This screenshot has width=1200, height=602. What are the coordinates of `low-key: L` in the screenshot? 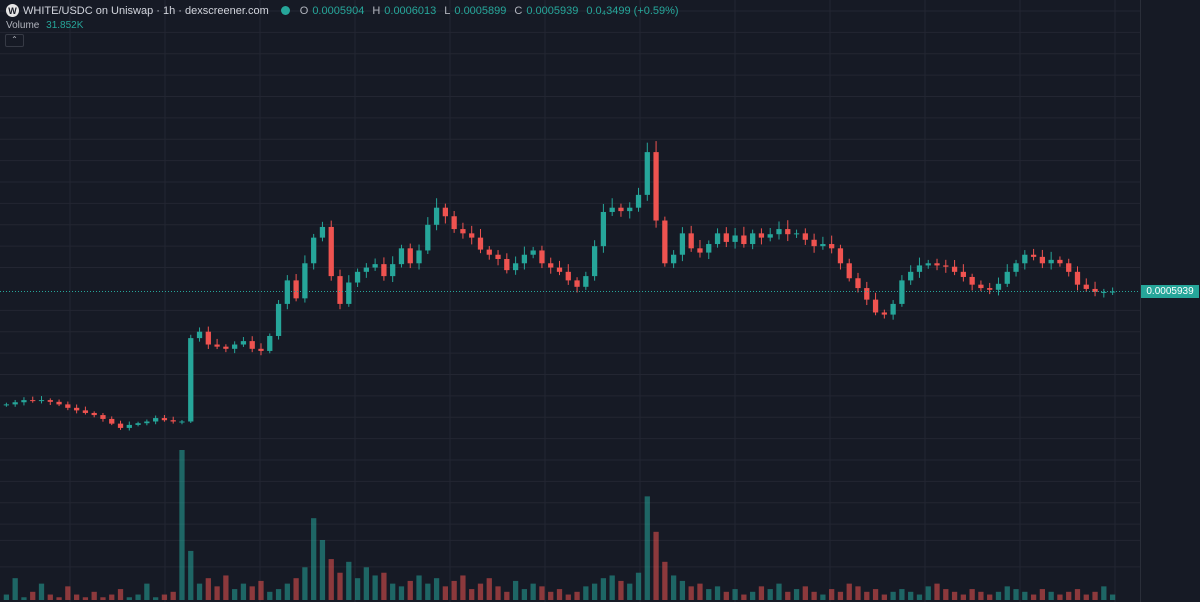 It's located at (447, 10).